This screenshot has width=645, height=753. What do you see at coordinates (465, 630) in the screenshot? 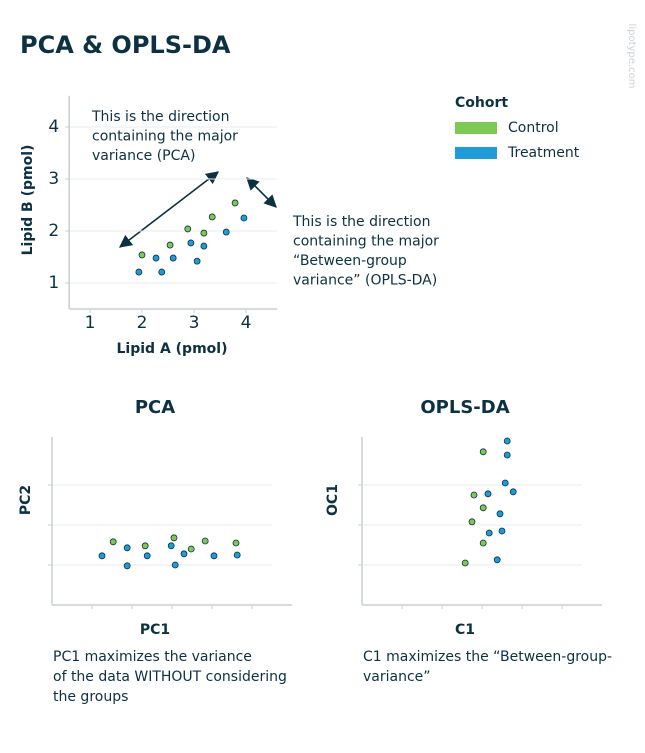
I see `x-axis-label: C1` at bounding box center [465, 630].